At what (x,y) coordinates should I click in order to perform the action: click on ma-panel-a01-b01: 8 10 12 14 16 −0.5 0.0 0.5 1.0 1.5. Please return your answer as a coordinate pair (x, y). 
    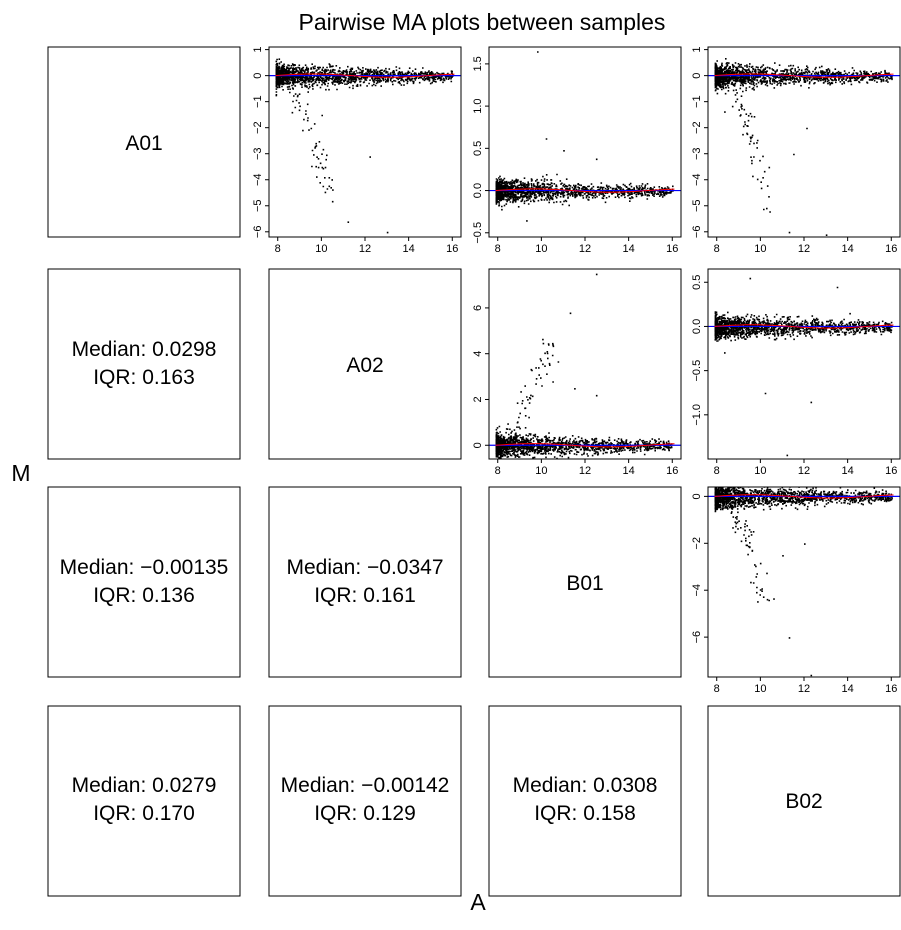
    Looking at the image, I should click on (577, 150).